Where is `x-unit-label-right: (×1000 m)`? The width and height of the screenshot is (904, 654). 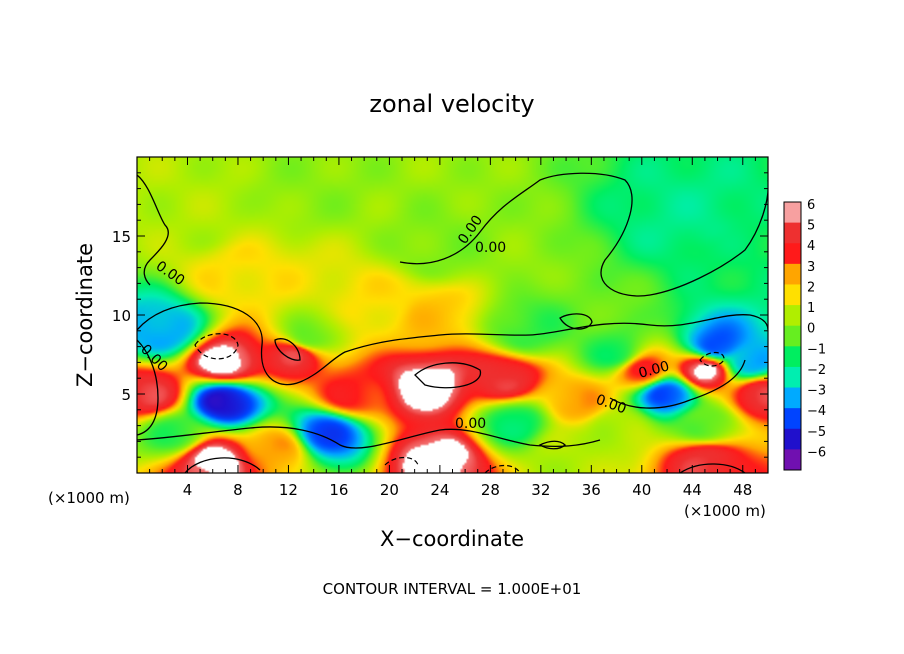 x-unit-label-right: (×1000 m) is located at coordinates (725, 511).